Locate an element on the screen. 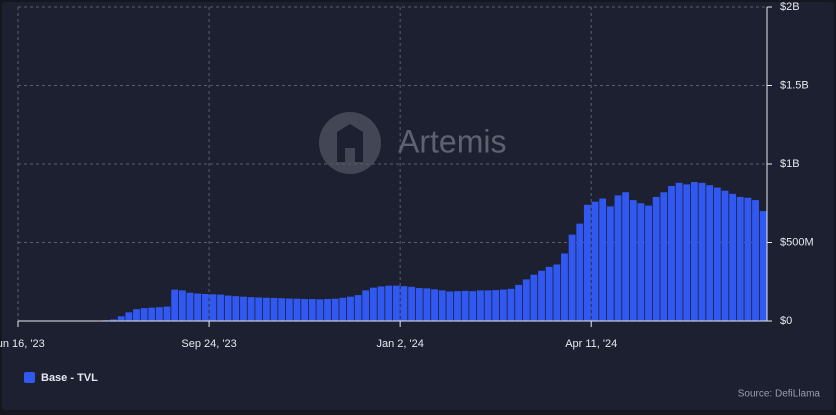  legend-swatch is located at coordinates (29, 377).